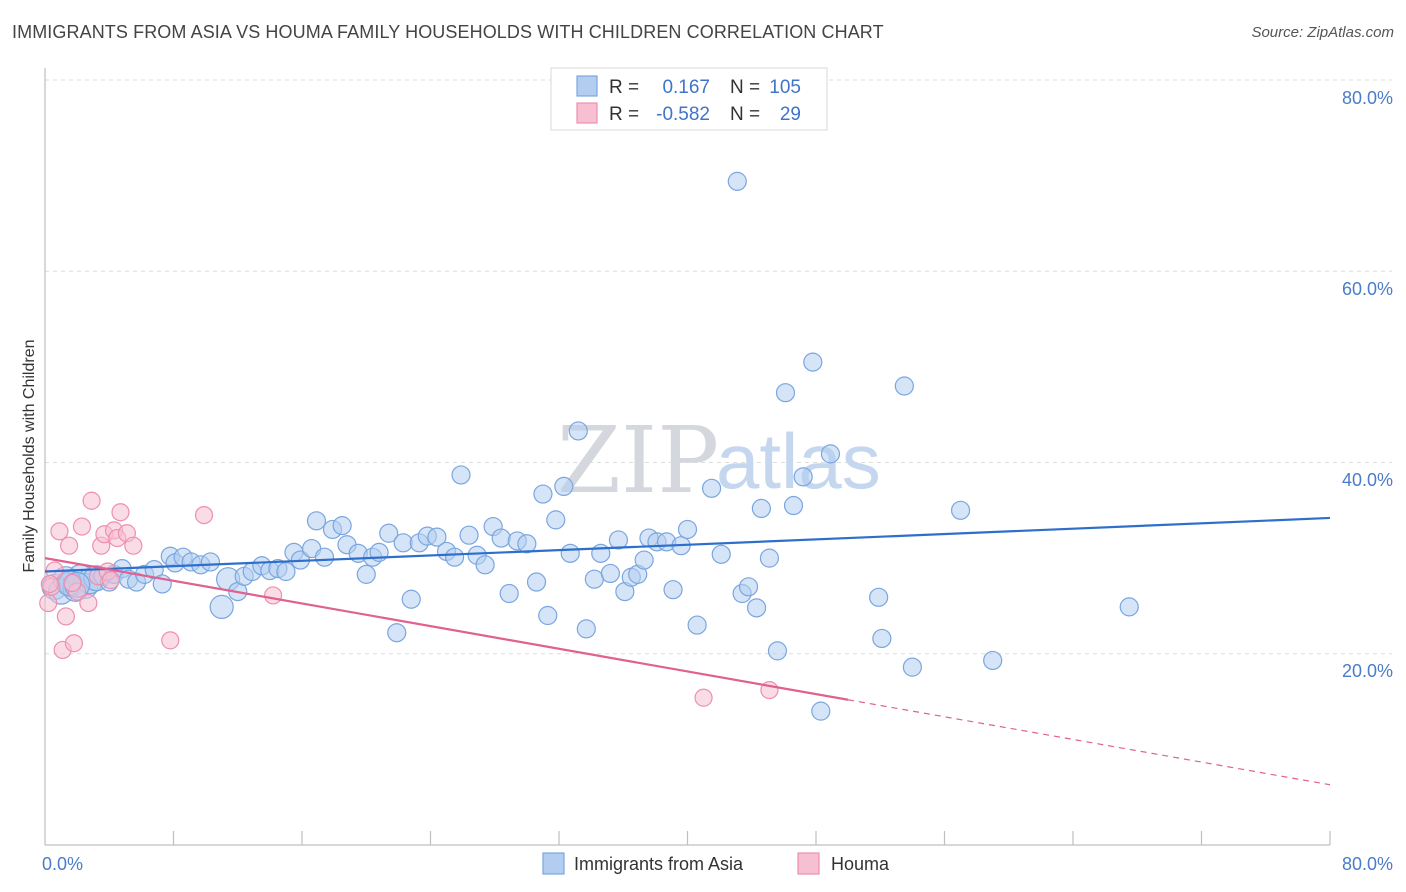 The height and width of the screenshot is (892, 1406). Describe the element at coordinates (1367, 98) in the screenshot. I see `y-tick-label-80: 80.0%` at that location.